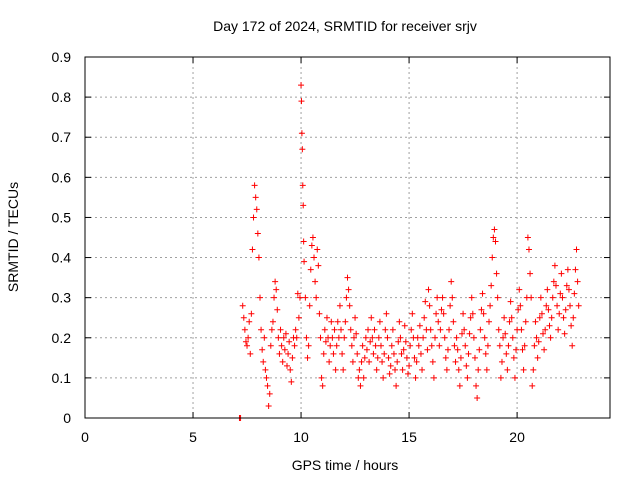  I want to click on x-axis-label: GPS time / hours, so click(345, 465).